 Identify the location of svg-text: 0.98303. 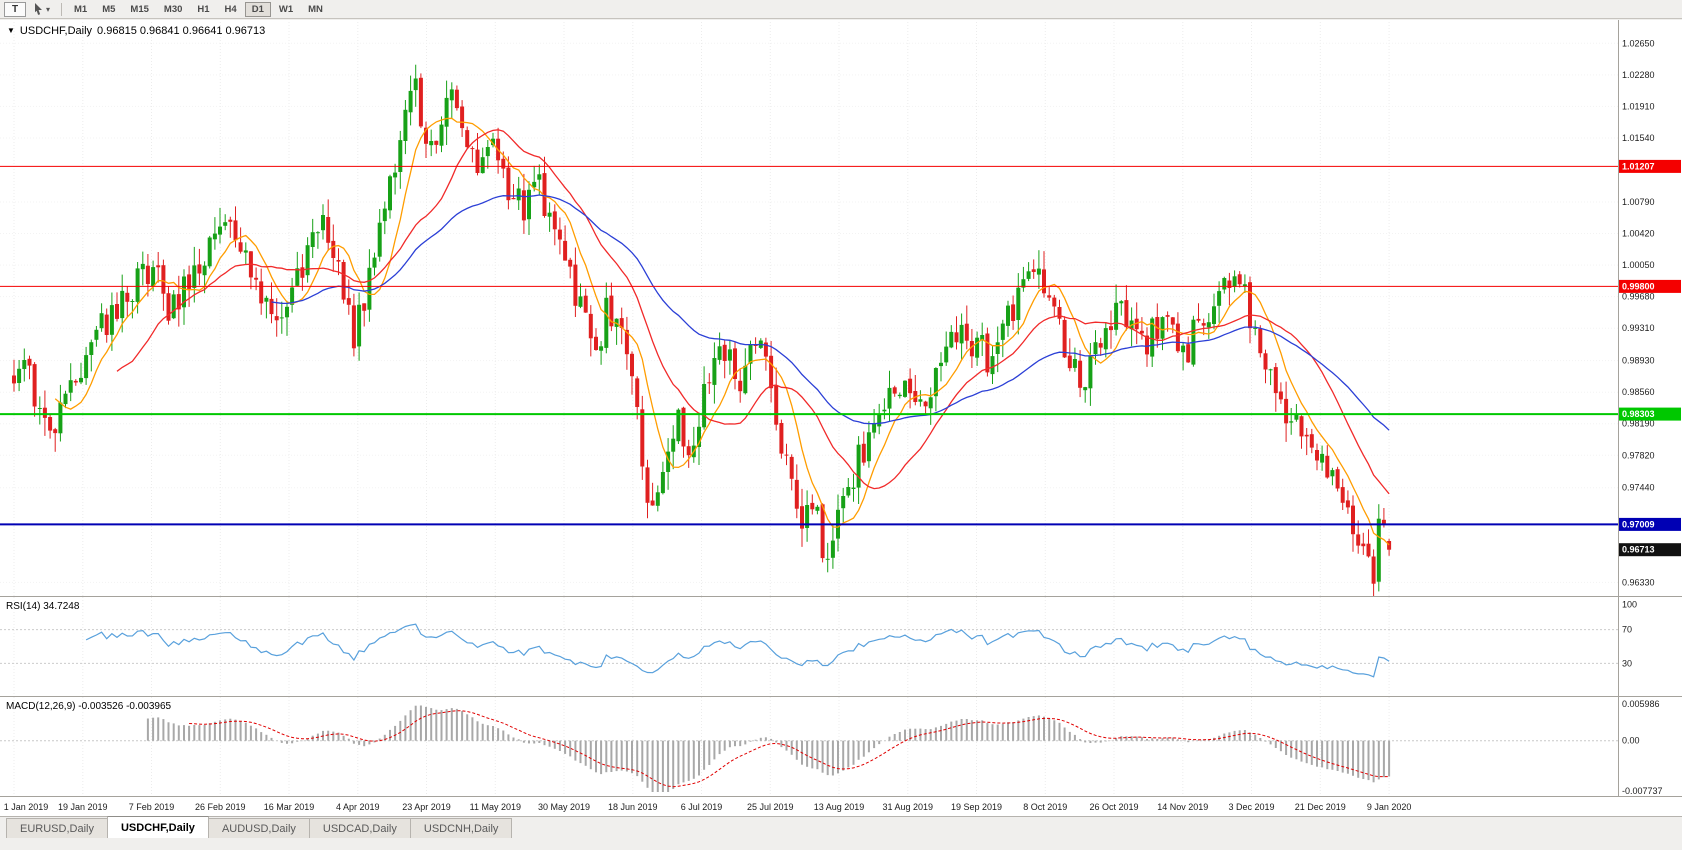
(1638, 414).